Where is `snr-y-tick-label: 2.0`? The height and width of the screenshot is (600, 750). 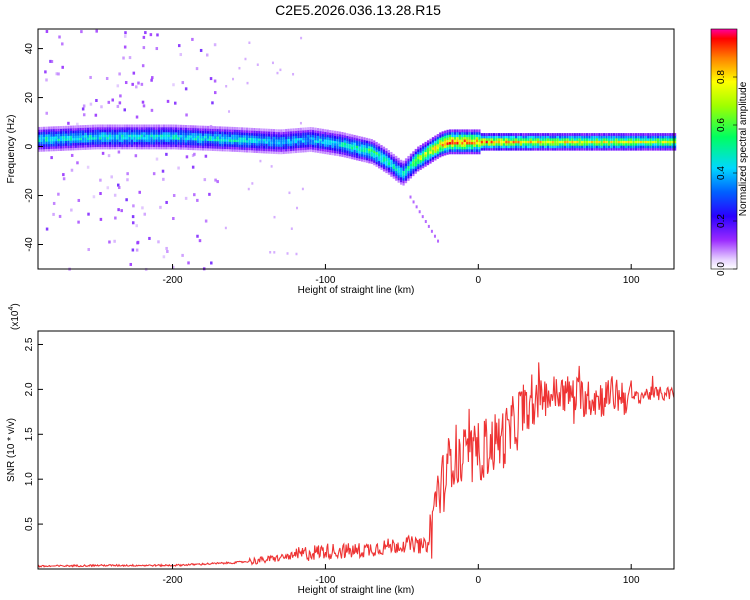 snr-y-tick-label: 2.0 is located at coordinates (29, 389).